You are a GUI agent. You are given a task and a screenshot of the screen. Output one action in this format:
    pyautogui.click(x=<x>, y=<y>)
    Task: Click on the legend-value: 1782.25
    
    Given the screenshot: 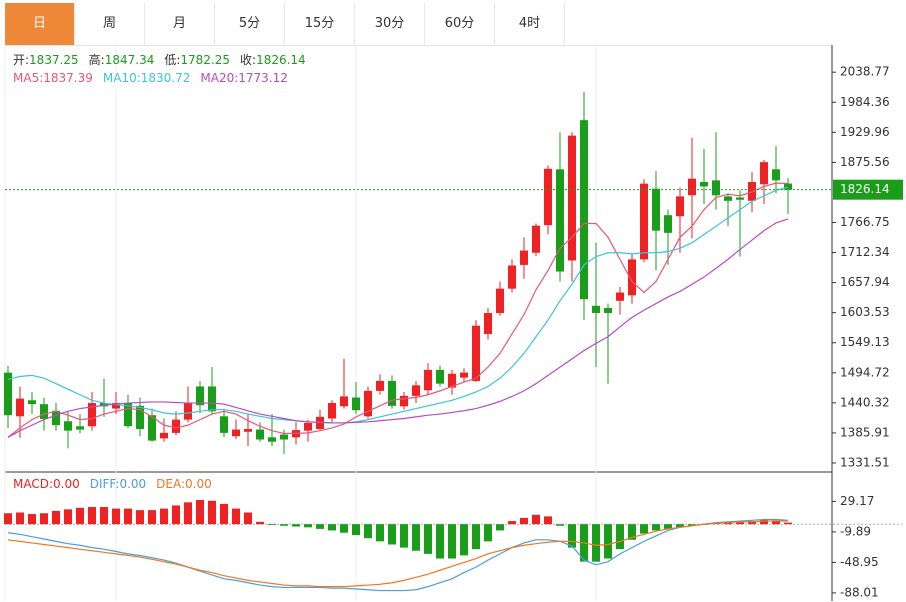 What is the action you would take?
    pyautogui.click(x=205, y=60)
    